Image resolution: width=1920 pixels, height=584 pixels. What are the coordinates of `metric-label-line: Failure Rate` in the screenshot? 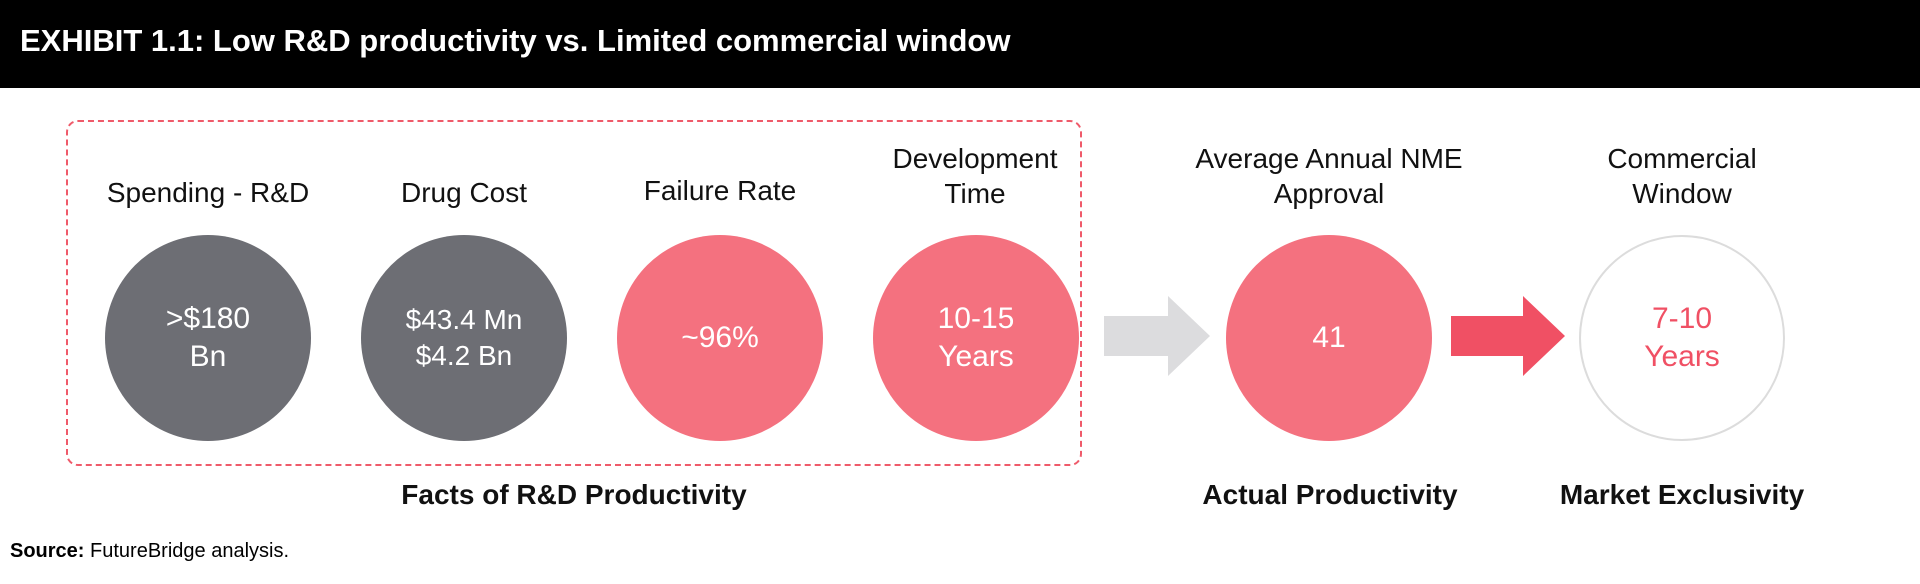 It's located at (720, 190).